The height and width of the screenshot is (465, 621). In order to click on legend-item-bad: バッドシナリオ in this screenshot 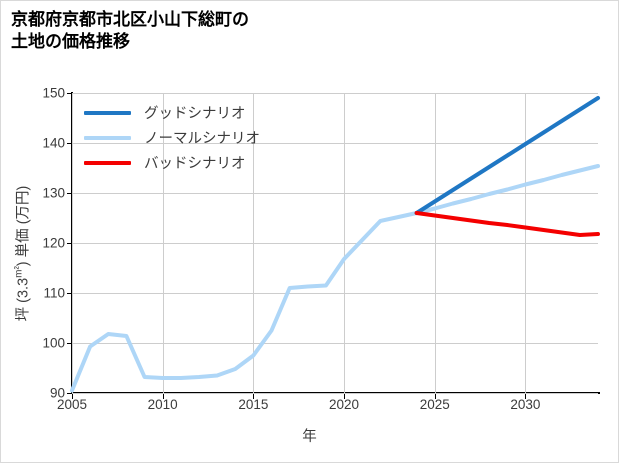, I will do `click(172, 162)`.